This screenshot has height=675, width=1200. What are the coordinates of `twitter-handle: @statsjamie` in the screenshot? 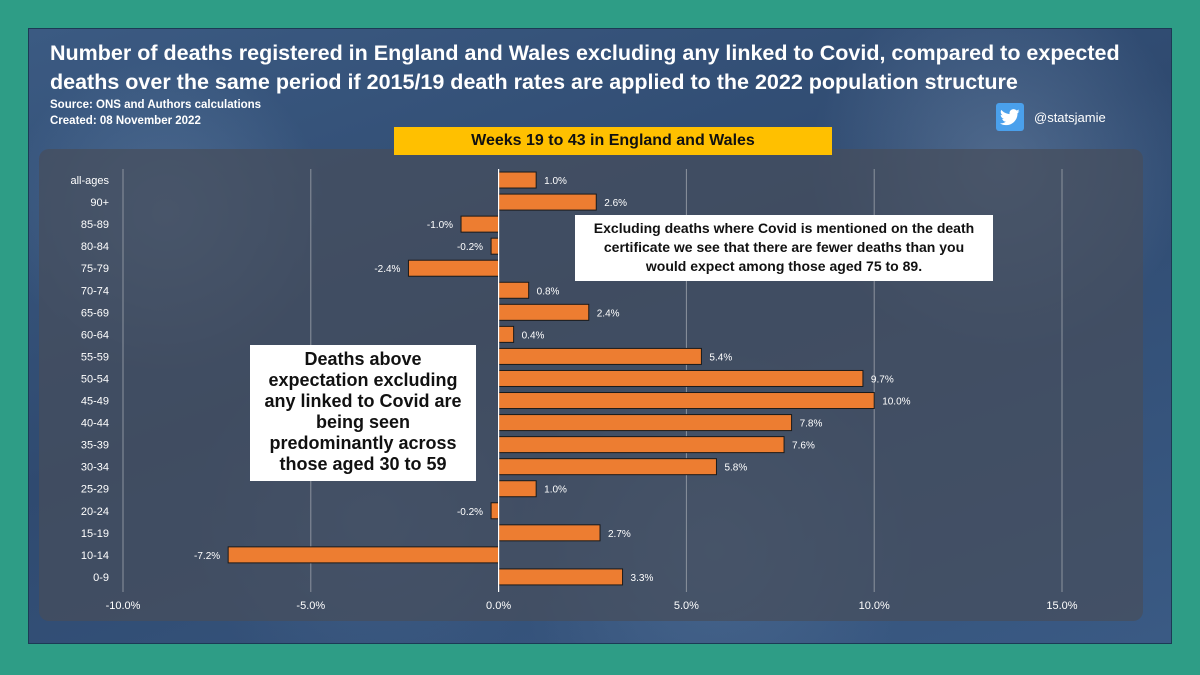 It's located at (1070, 117).